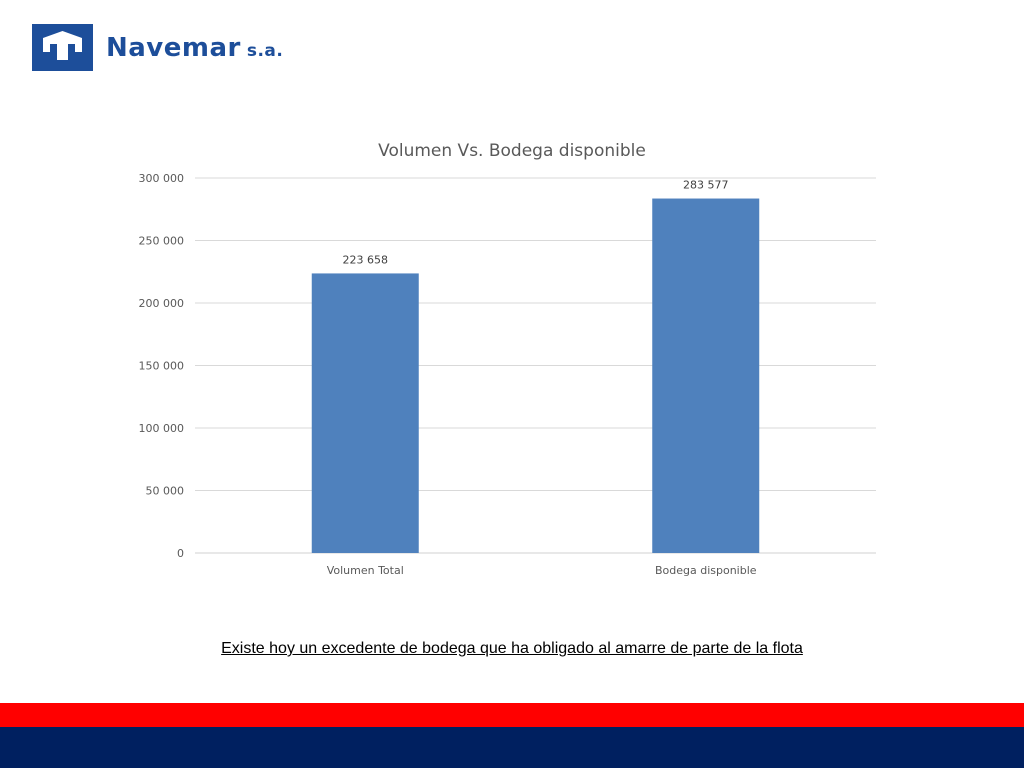  Describe the element at coordinates (706, 185) in the screenshot. I see `bar-value-label: 283 577` at that location.